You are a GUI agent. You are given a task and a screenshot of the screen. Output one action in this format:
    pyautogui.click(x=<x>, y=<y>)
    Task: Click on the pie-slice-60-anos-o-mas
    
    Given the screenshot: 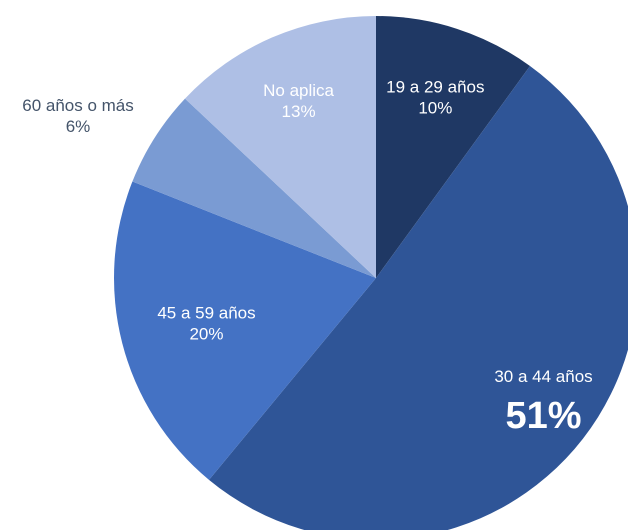 What is the action you would take?
    pyautogui.click(x=254, y=188)
    